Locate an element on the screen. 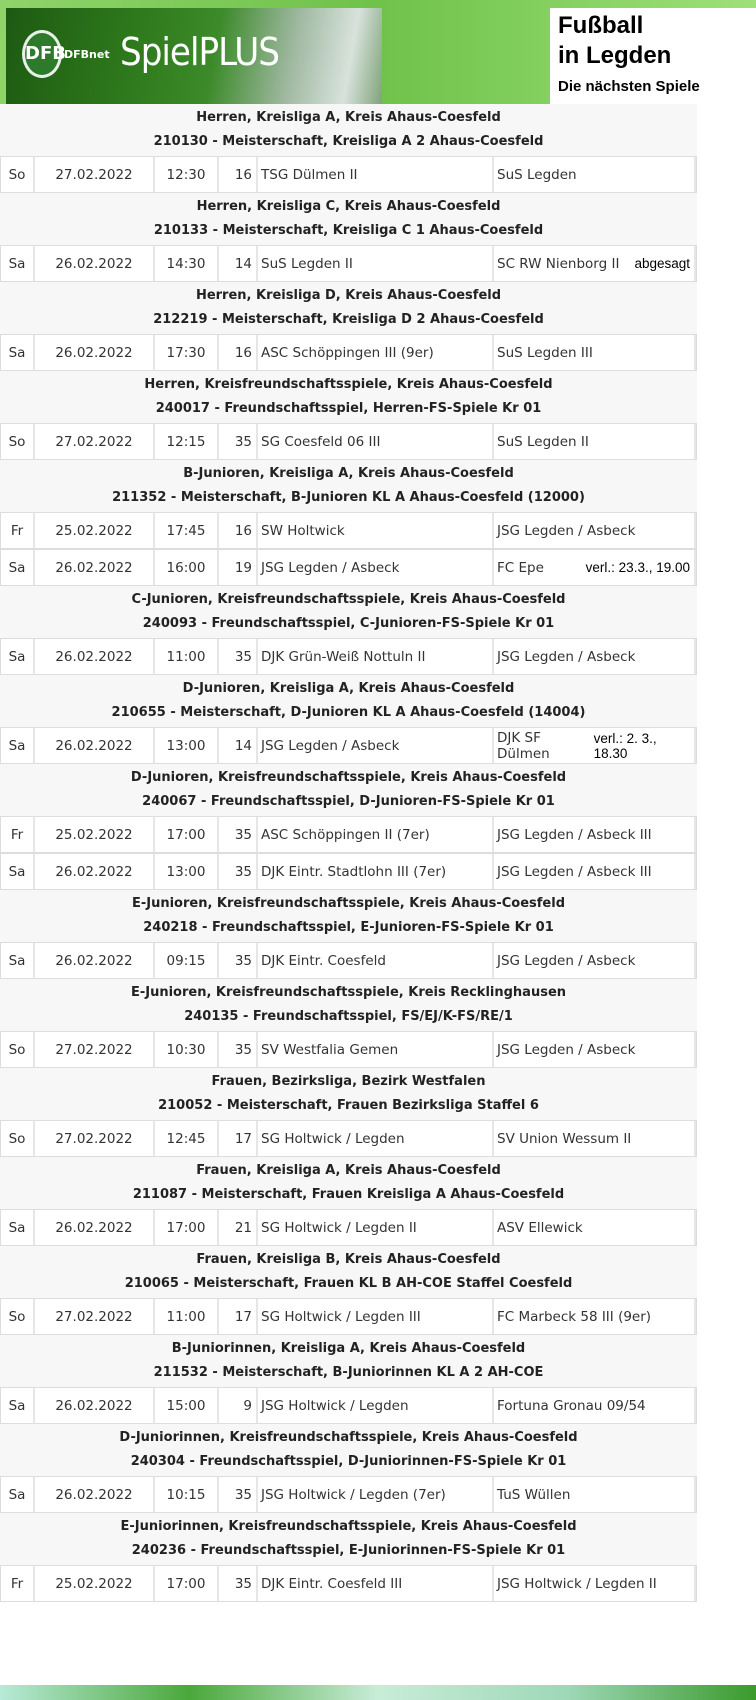 Image resolution: width=756 pixels, height=1700 pixels. away-team-cell: SV Union Wessum II is located at coordinates (595, 1138).